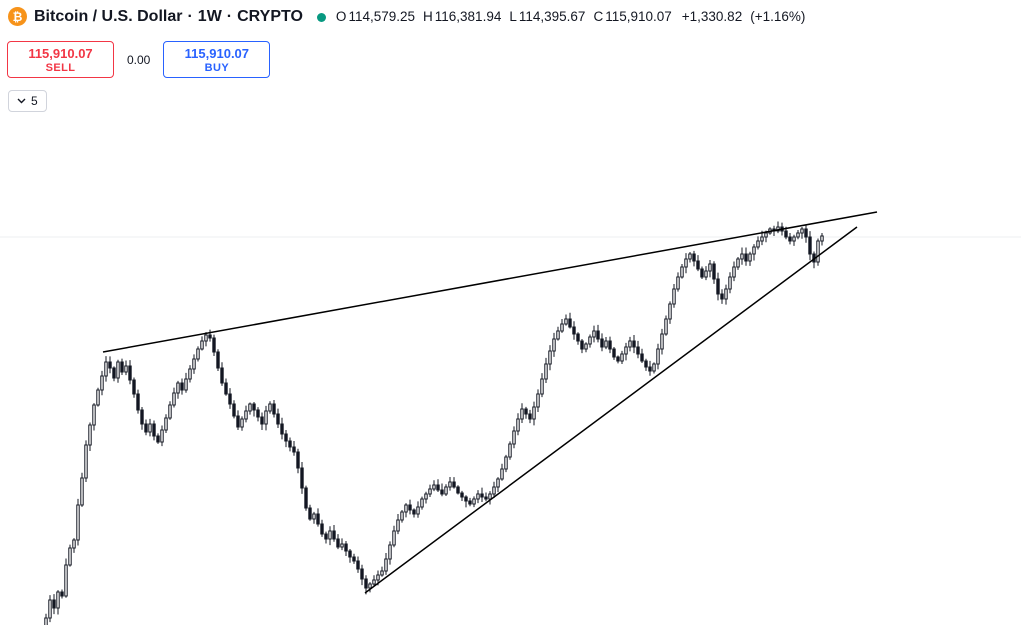 The height and width of the screenshot is (625, 1021). I want to click on open-value: 114,579.25, so click(382, 16).